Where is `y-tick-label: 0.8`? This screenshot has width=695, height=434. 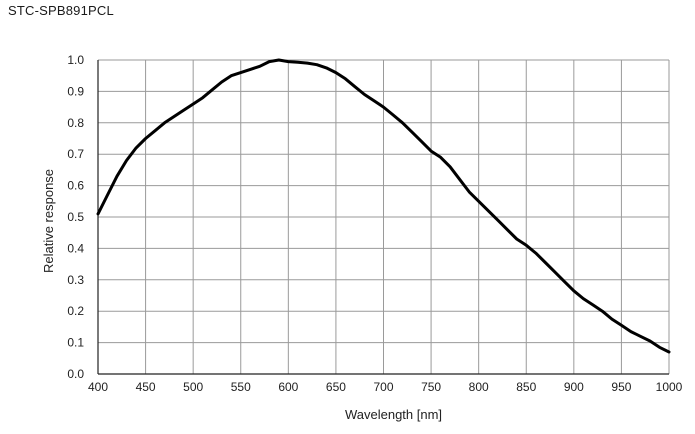
y-tick-label: 0.8 is located at coordinates (75, 123).